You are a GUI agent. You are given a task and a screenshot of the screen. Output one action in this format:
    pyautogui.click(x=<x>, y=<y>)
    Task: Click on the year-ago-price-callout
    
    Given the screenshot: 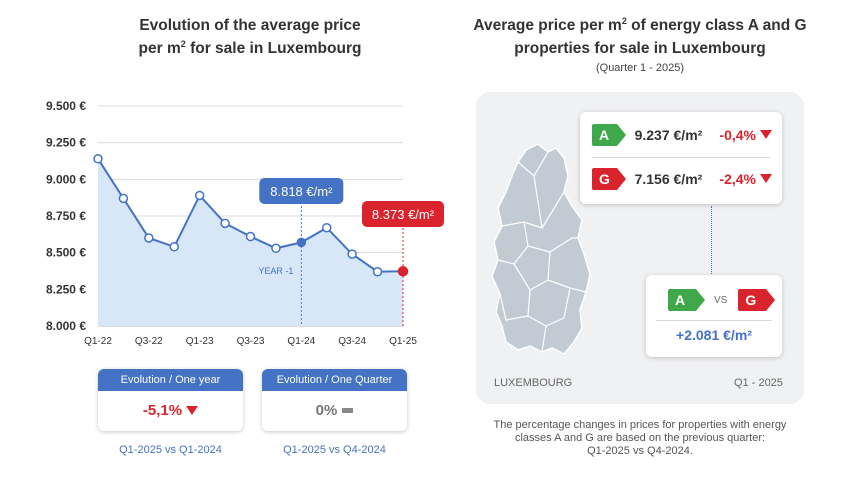 What is the action you would take?
    pyautogui.click(x=301, y=191)
    